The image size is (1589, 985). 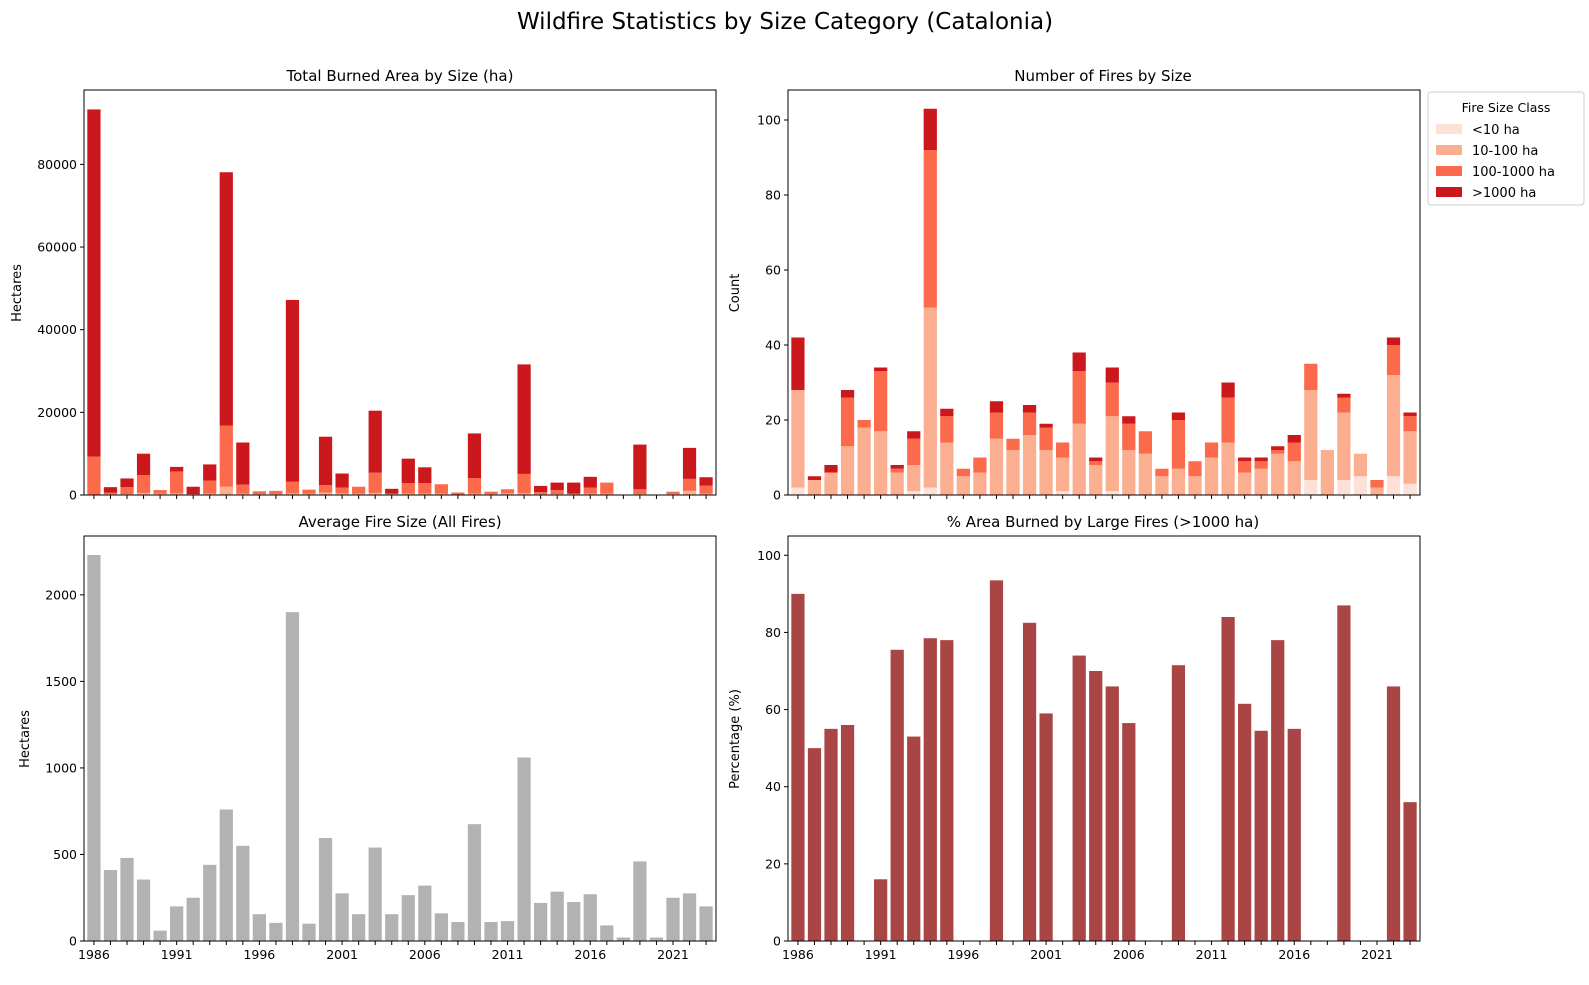 I want to click on bar-1994-100-1000-ha, so click(x=226, y=456).